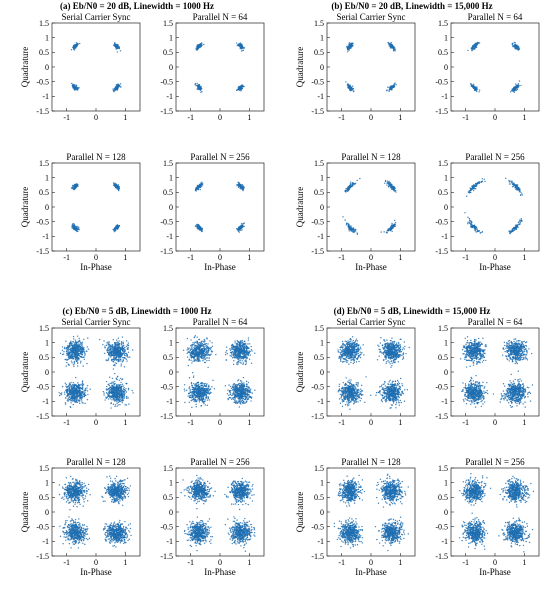 This screenshot has width=550, height=606. What do you see at coordinates (96, 257) in the screenshot?
I see `x-tick-label: 0` at bounding box center [96, 257].